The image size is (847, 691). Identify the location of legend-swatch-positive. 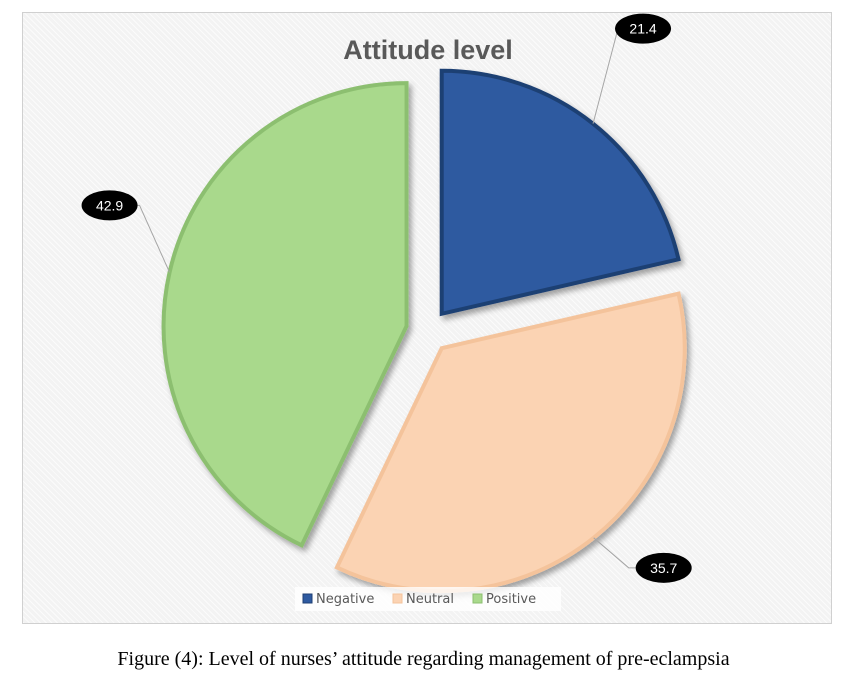
(477, 598).